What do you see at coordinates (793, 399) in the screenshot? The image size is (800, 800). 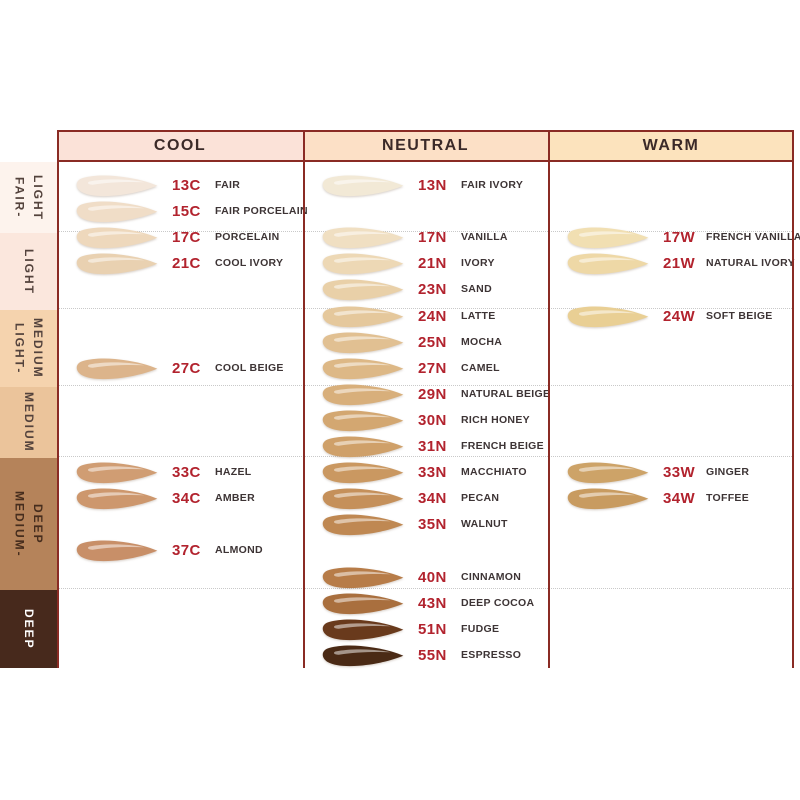 I see `column-divider` at bounding box center [793, 399].